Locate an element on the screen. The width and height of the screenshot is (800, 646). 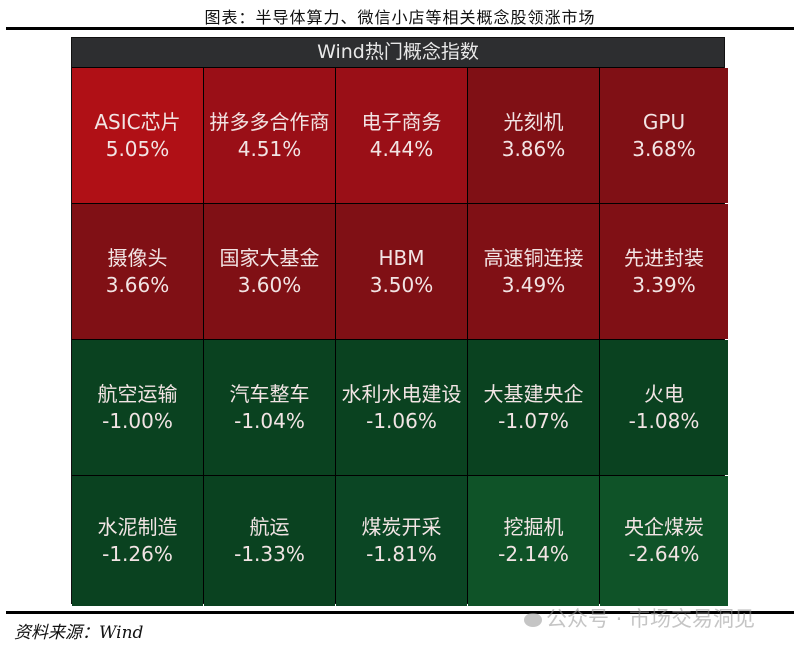
cell-pct: -1.00% is located at coordinates (137, 420).